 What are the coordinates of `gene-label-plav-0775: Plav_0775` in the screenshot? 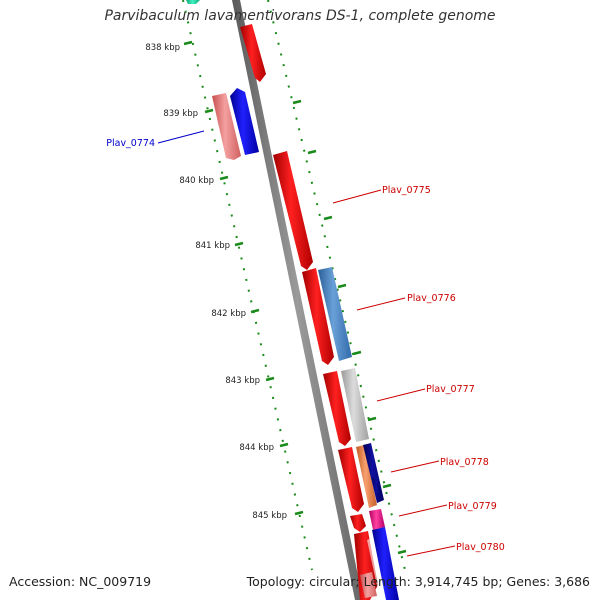 It's located at (406, 190).